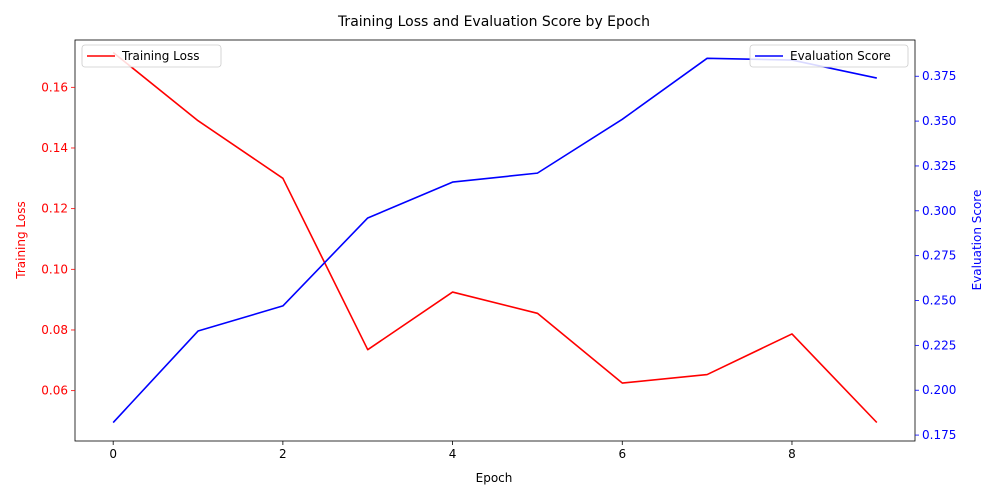 This screenshot has width=1000, height=500. Describe the element at coordinates (54, 330) in the screenshot. I see `left-y-tick-label: 0.08` at that location.